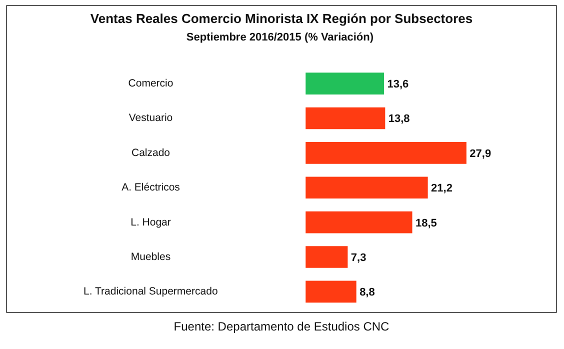 Image resolution: width=564 pixels, height=349 pixels. What do you see at coordinates (367, 292) in the screenshot?
I see `data-label: 8,8` at bounding box center [367, 292].